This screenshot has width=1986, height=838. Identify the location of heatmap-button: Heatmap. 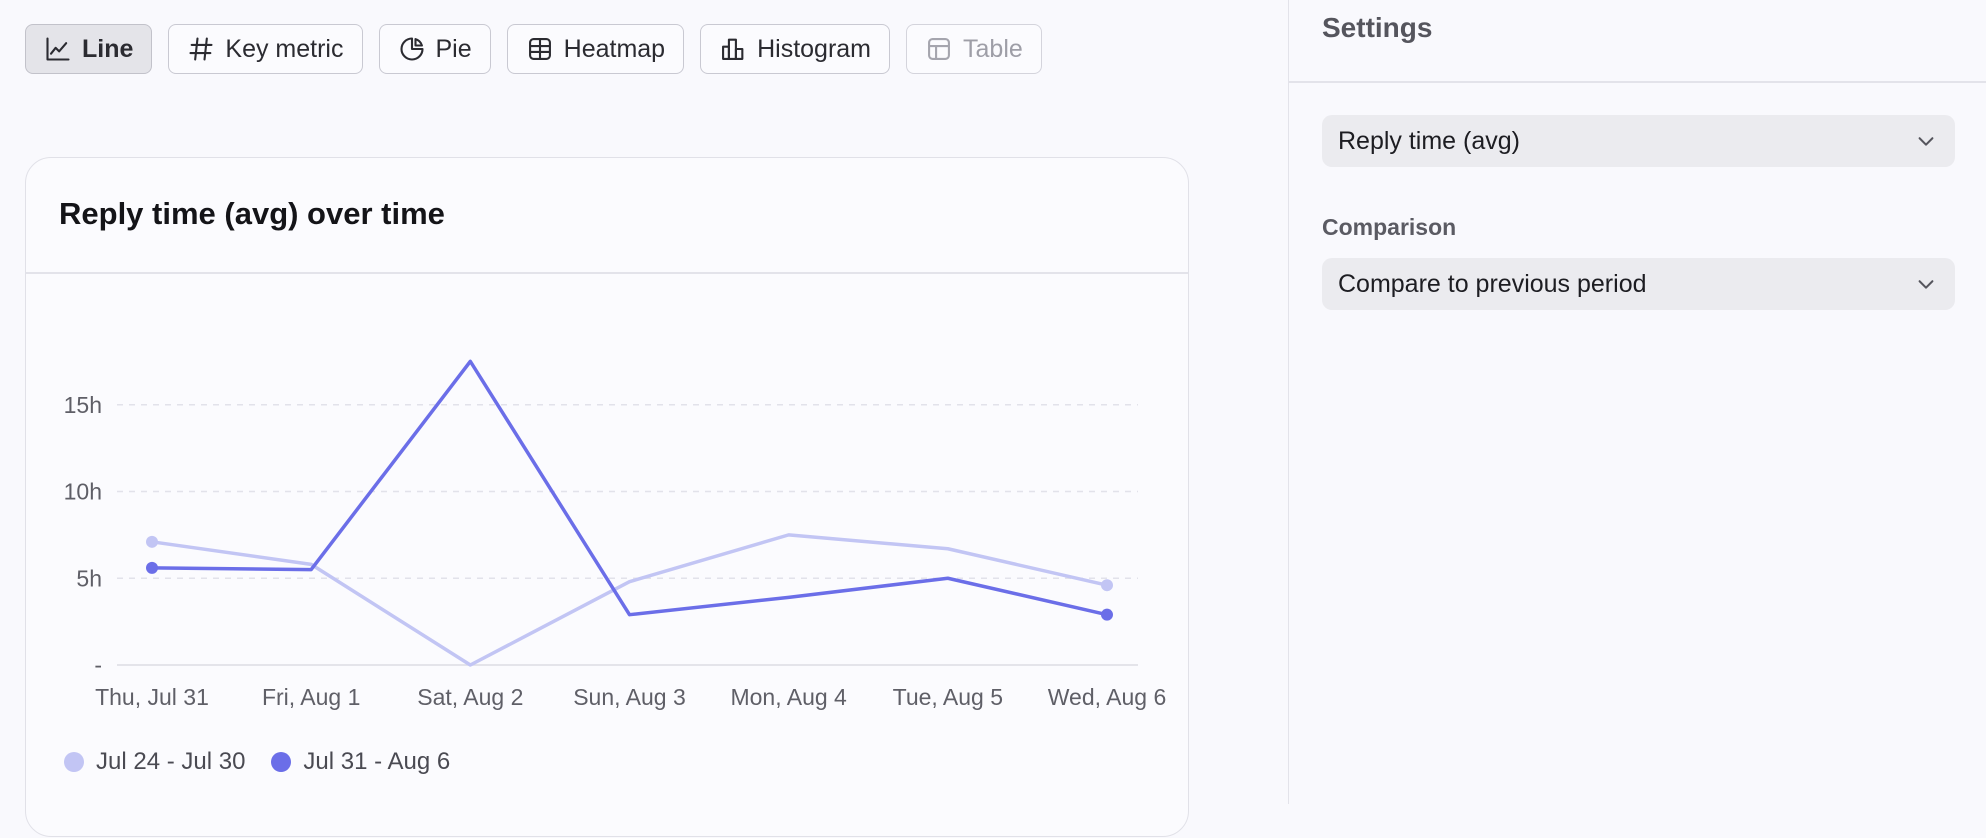
(595, 49).